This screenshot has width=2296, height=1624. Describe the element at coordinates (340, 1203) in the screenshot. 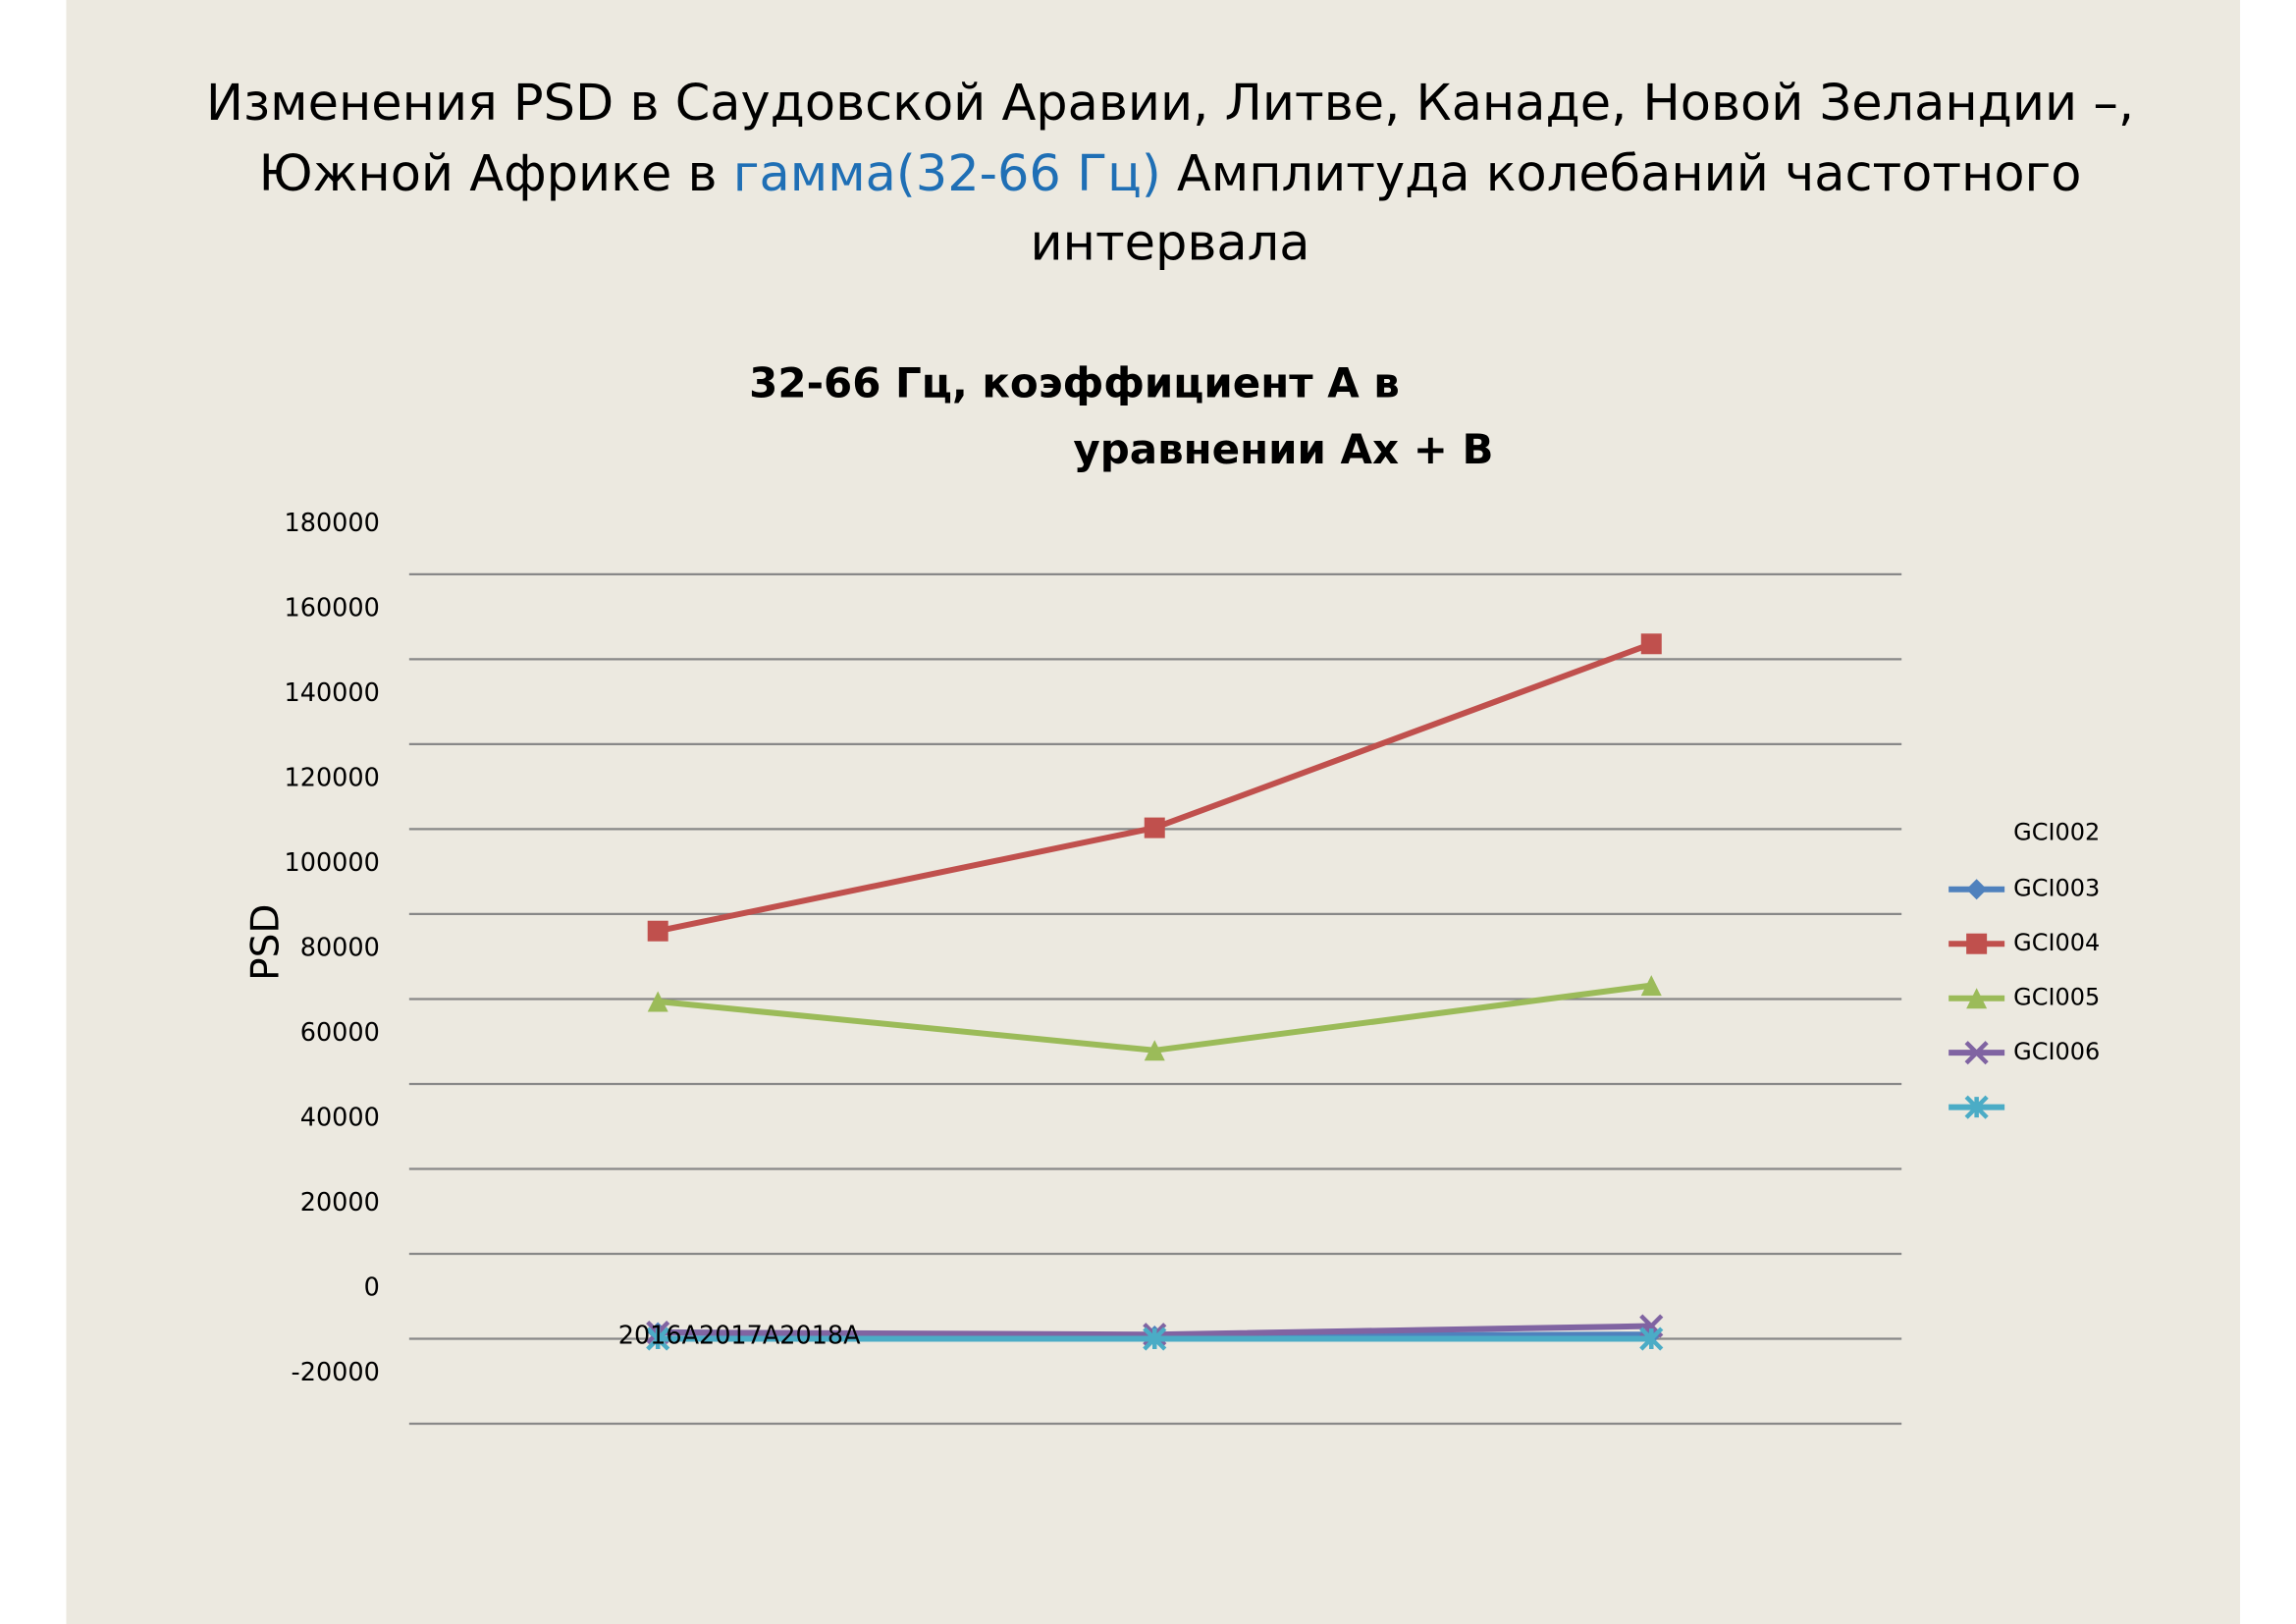

I see `y-tick-label: 20000` at that location.